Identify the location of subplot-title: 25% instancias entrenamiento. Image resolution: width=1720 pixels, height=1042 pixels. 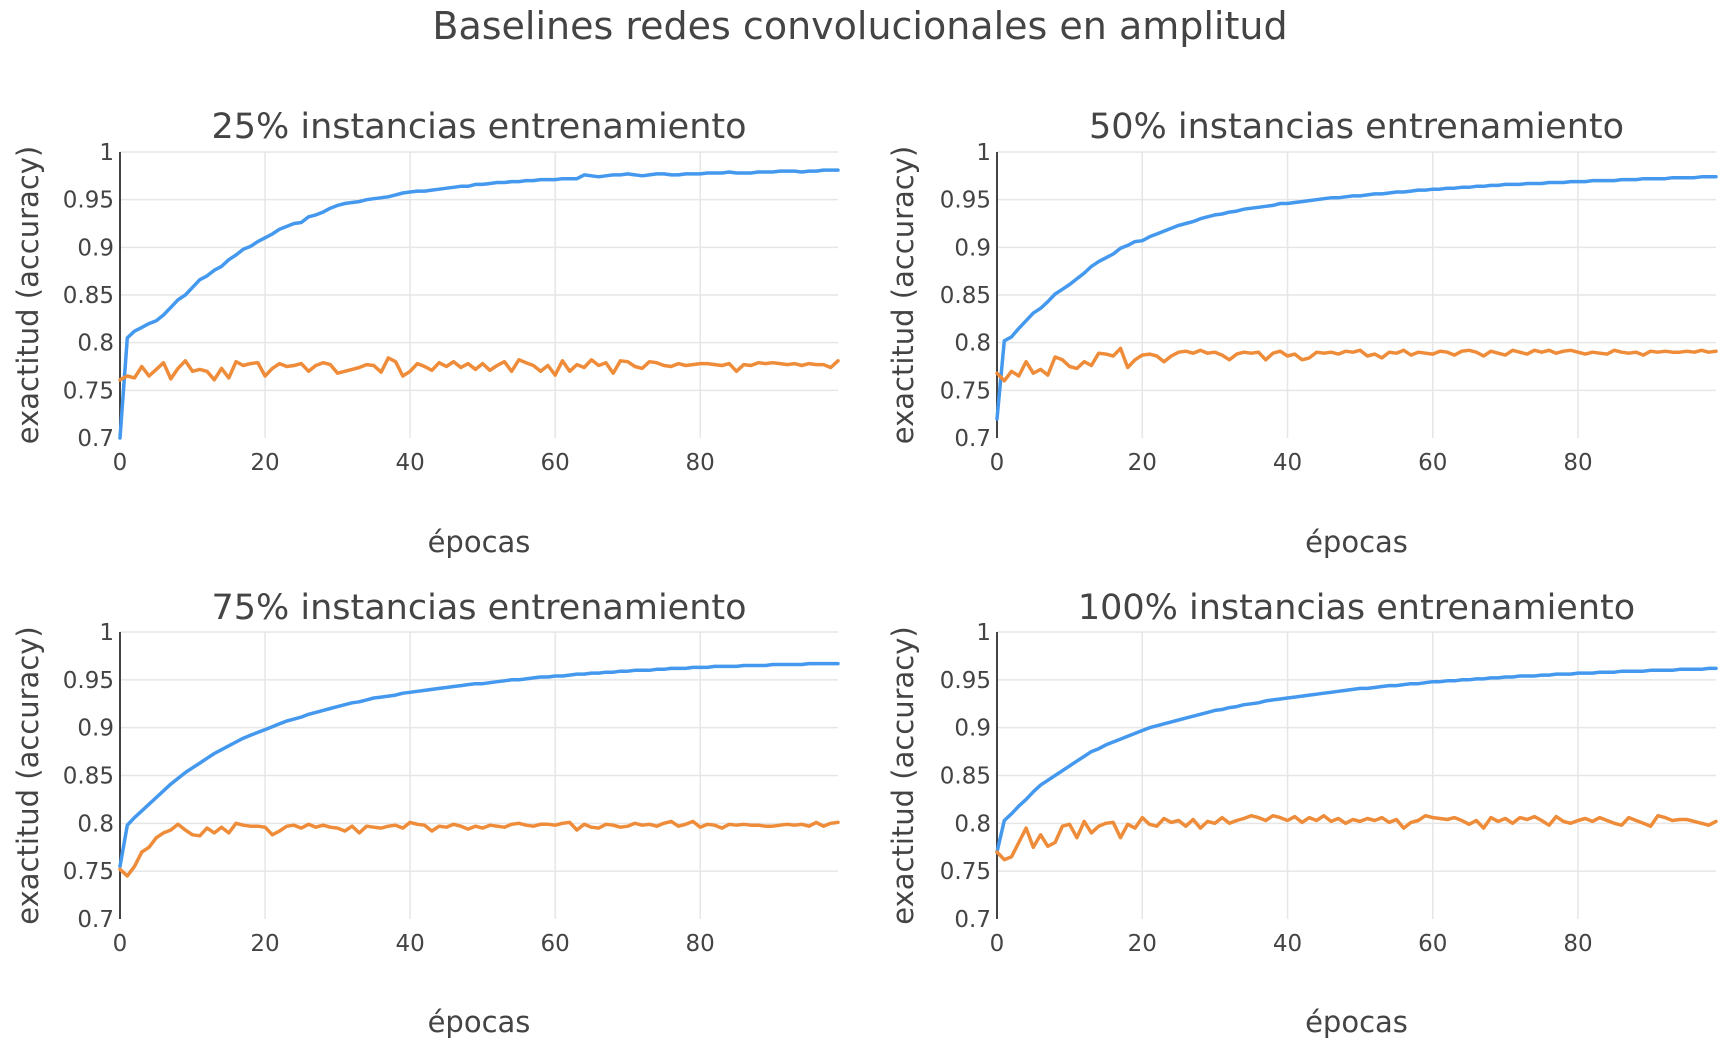
(478, 127).